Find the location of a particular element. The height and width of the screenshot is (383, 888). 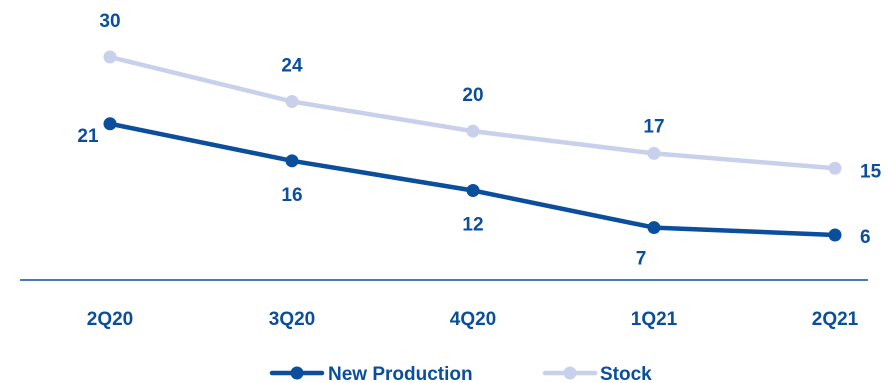

legend-marker-stock is located at coordinates (570, 373).